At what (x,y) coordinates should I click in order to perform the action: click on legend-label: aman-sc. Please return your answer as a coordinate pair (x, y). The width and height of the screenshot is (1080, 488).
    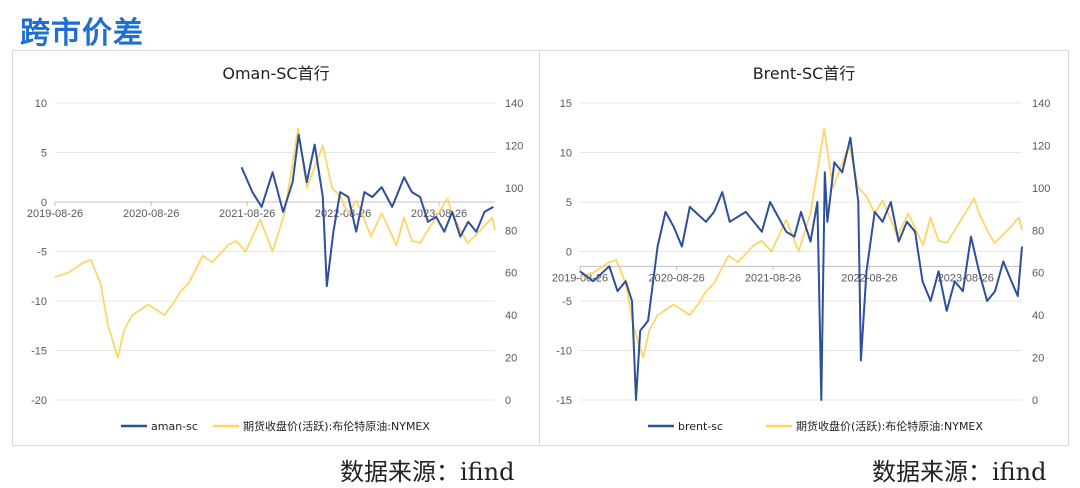
    Looking at the image, I should click on (174, 426).